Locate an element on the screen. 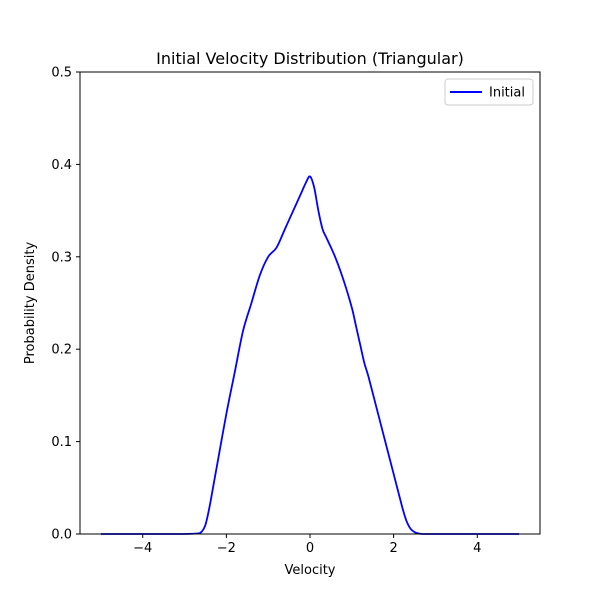  legend-label-initial: Initial is located at coordinates (507, 93).